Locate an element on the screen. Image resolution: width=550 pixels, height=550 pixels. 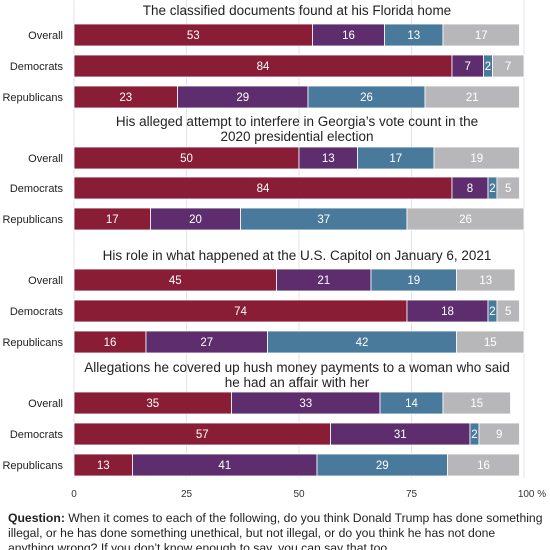
data-label: 42 is located at coordinates (362, 343).